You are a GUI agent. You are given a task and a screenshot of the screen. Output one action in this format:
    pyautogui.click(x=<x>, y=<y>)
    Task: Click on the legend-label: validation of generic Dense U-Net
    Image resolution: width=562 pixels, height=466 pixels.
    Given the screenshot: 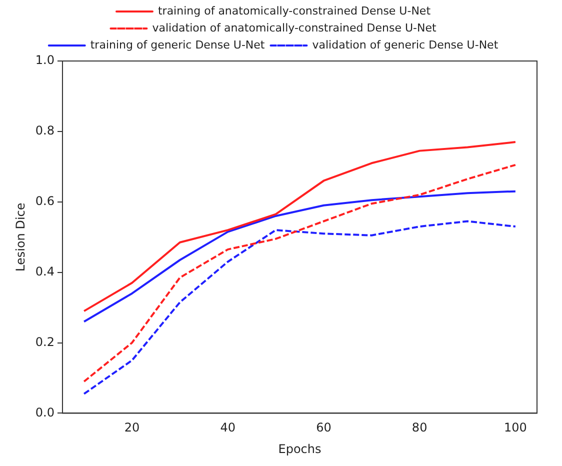 What is the action you would take?
    pyautogui.click(x=405, y=45)
    